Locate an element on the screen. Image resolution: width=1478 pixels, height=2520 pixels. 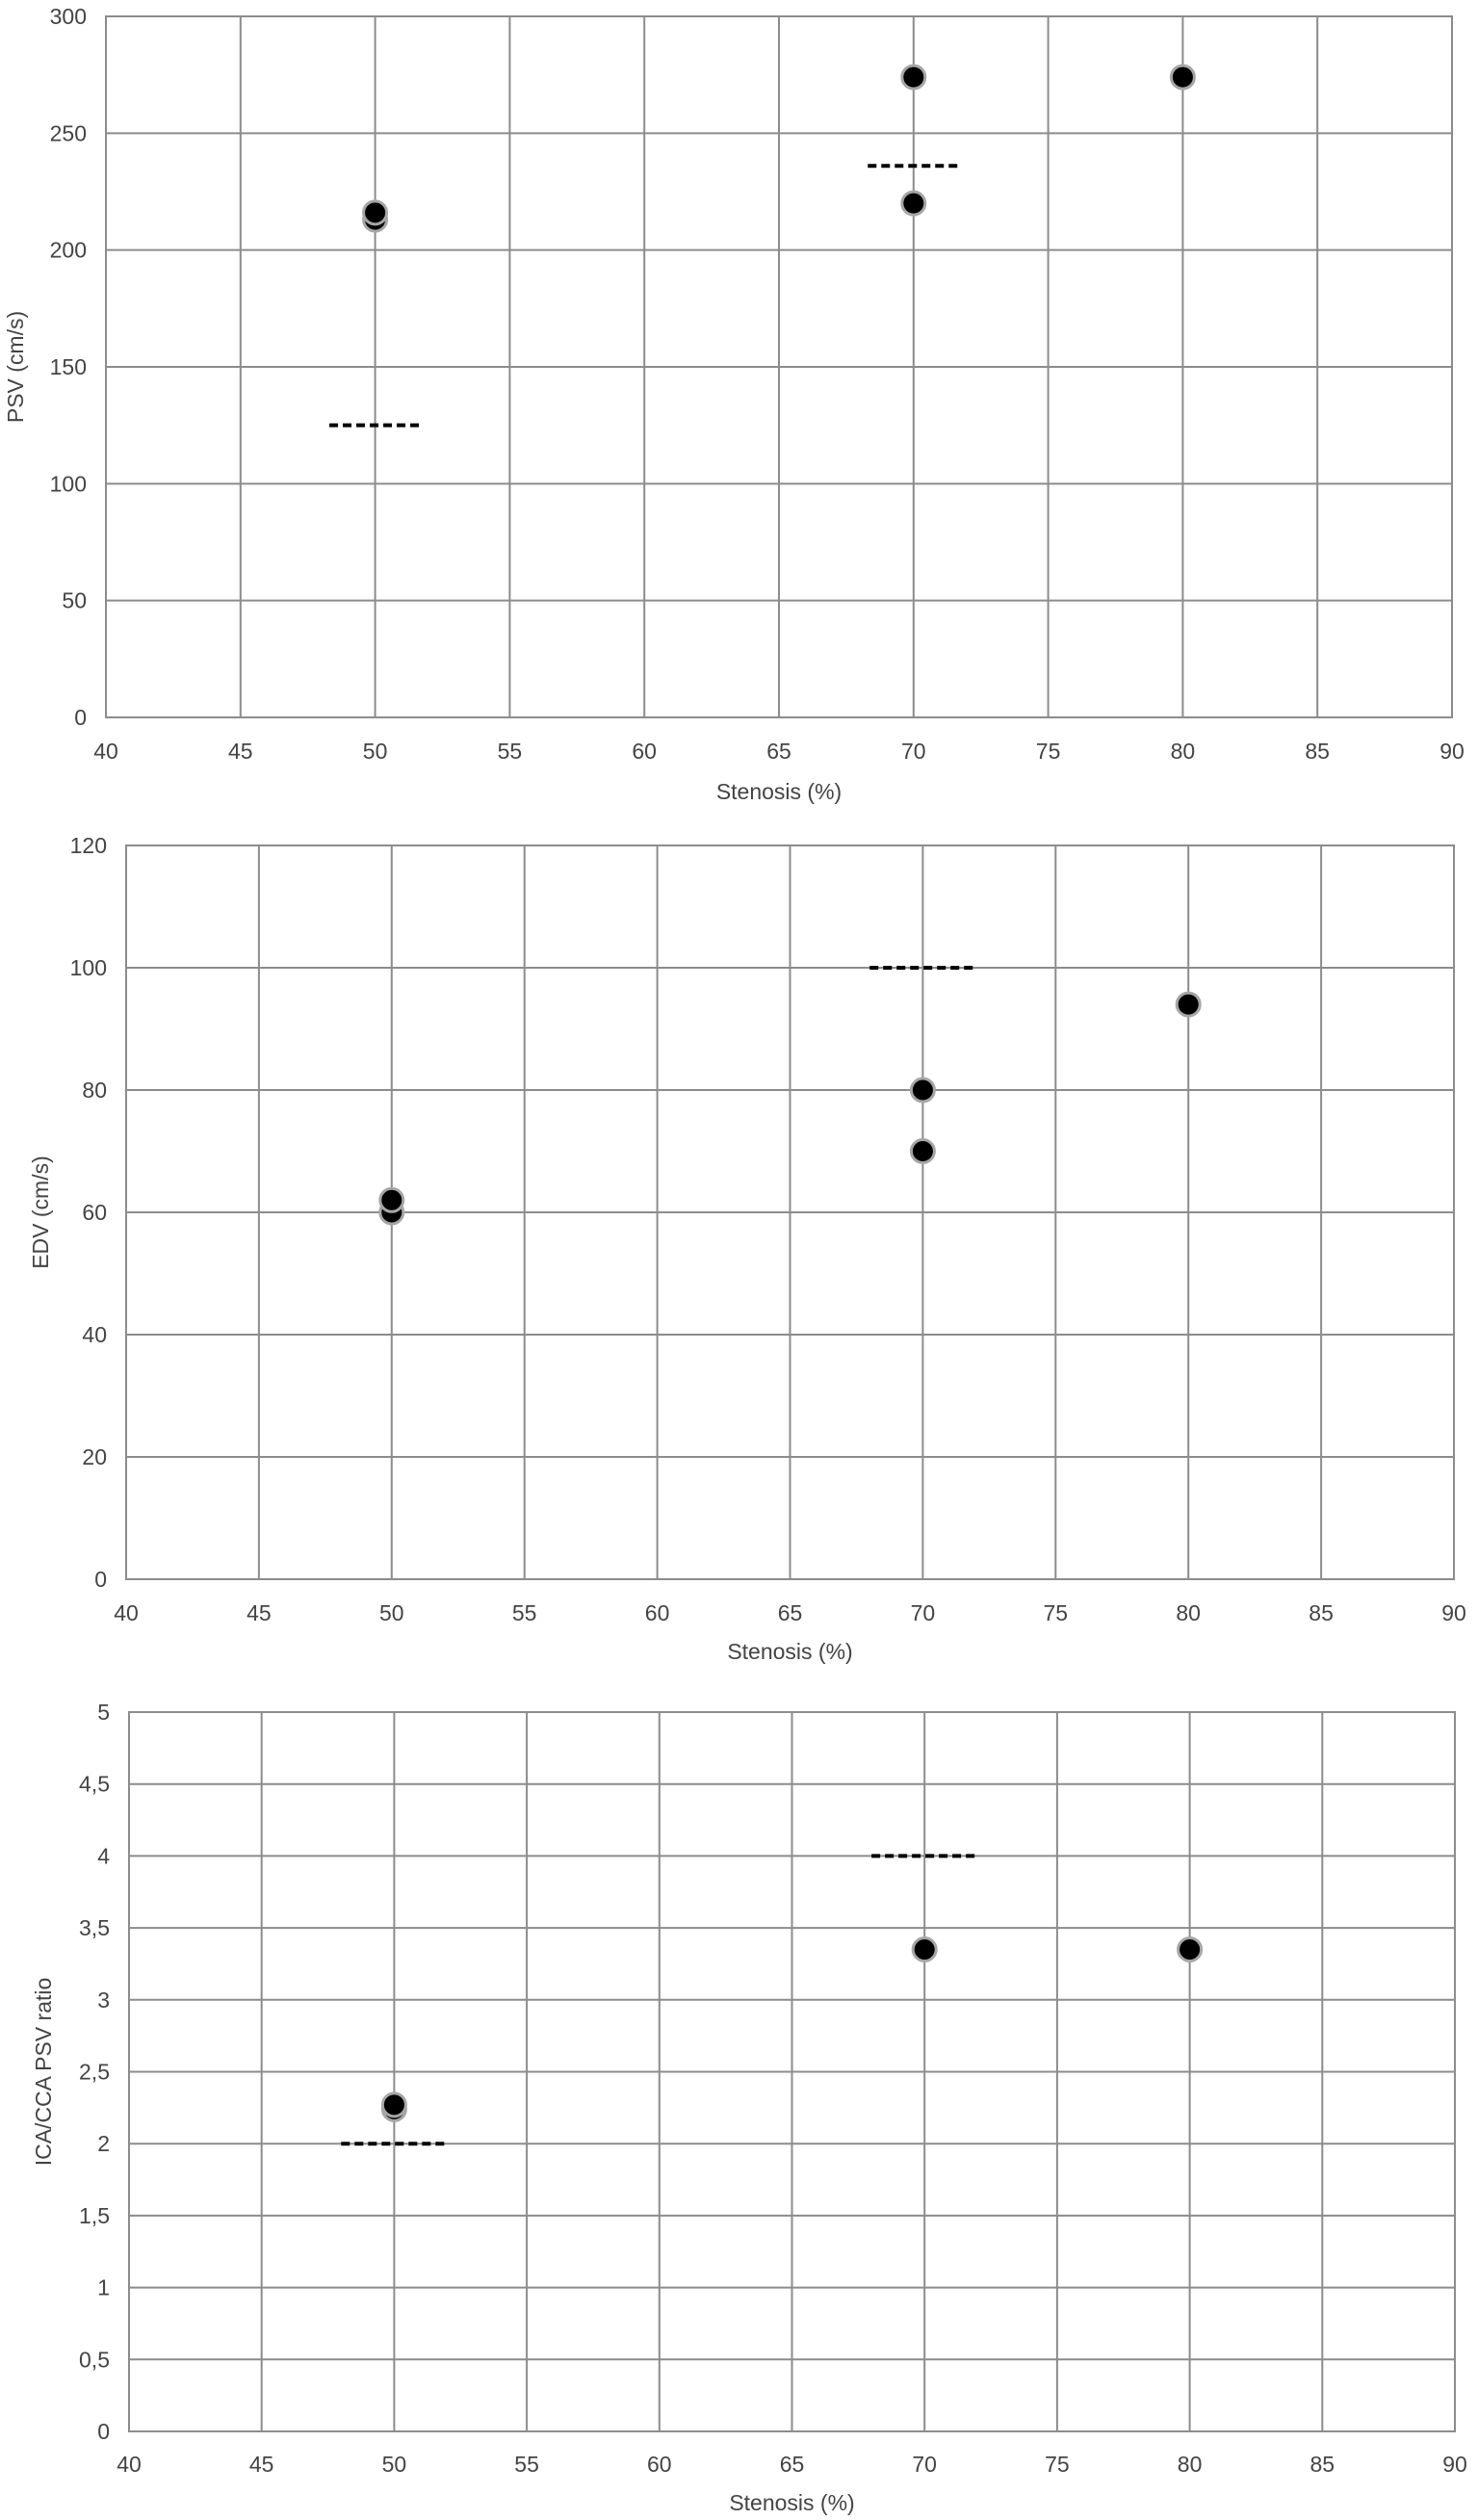
y-tick-label: 3 is located at coordinates (103, 2000).